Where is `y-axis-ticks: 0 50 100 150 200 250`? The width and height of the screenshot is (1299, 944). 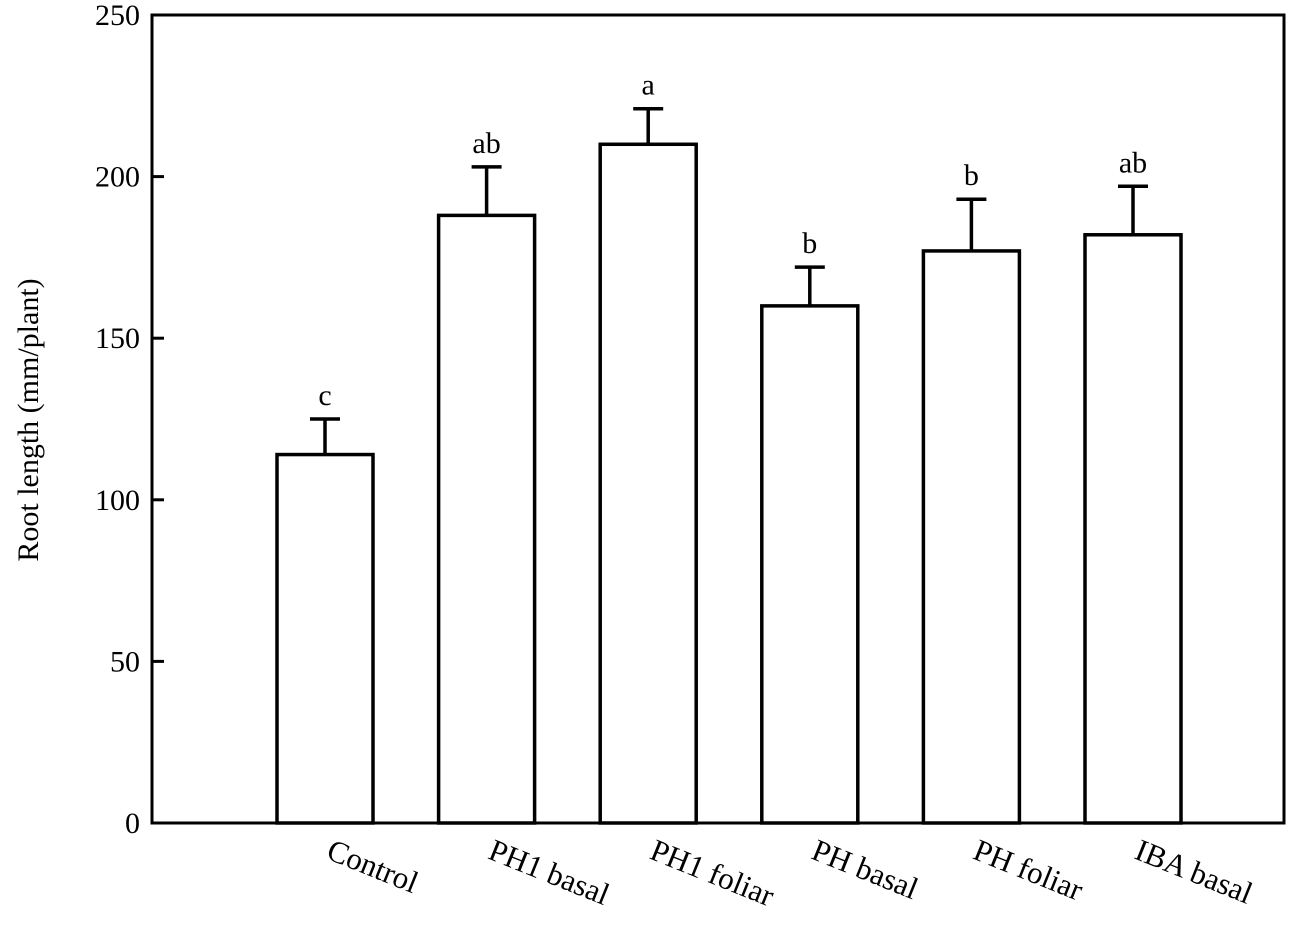 y-axis-ticks: 0 50 100 150 200 250 is located at coordinates (129, 420).